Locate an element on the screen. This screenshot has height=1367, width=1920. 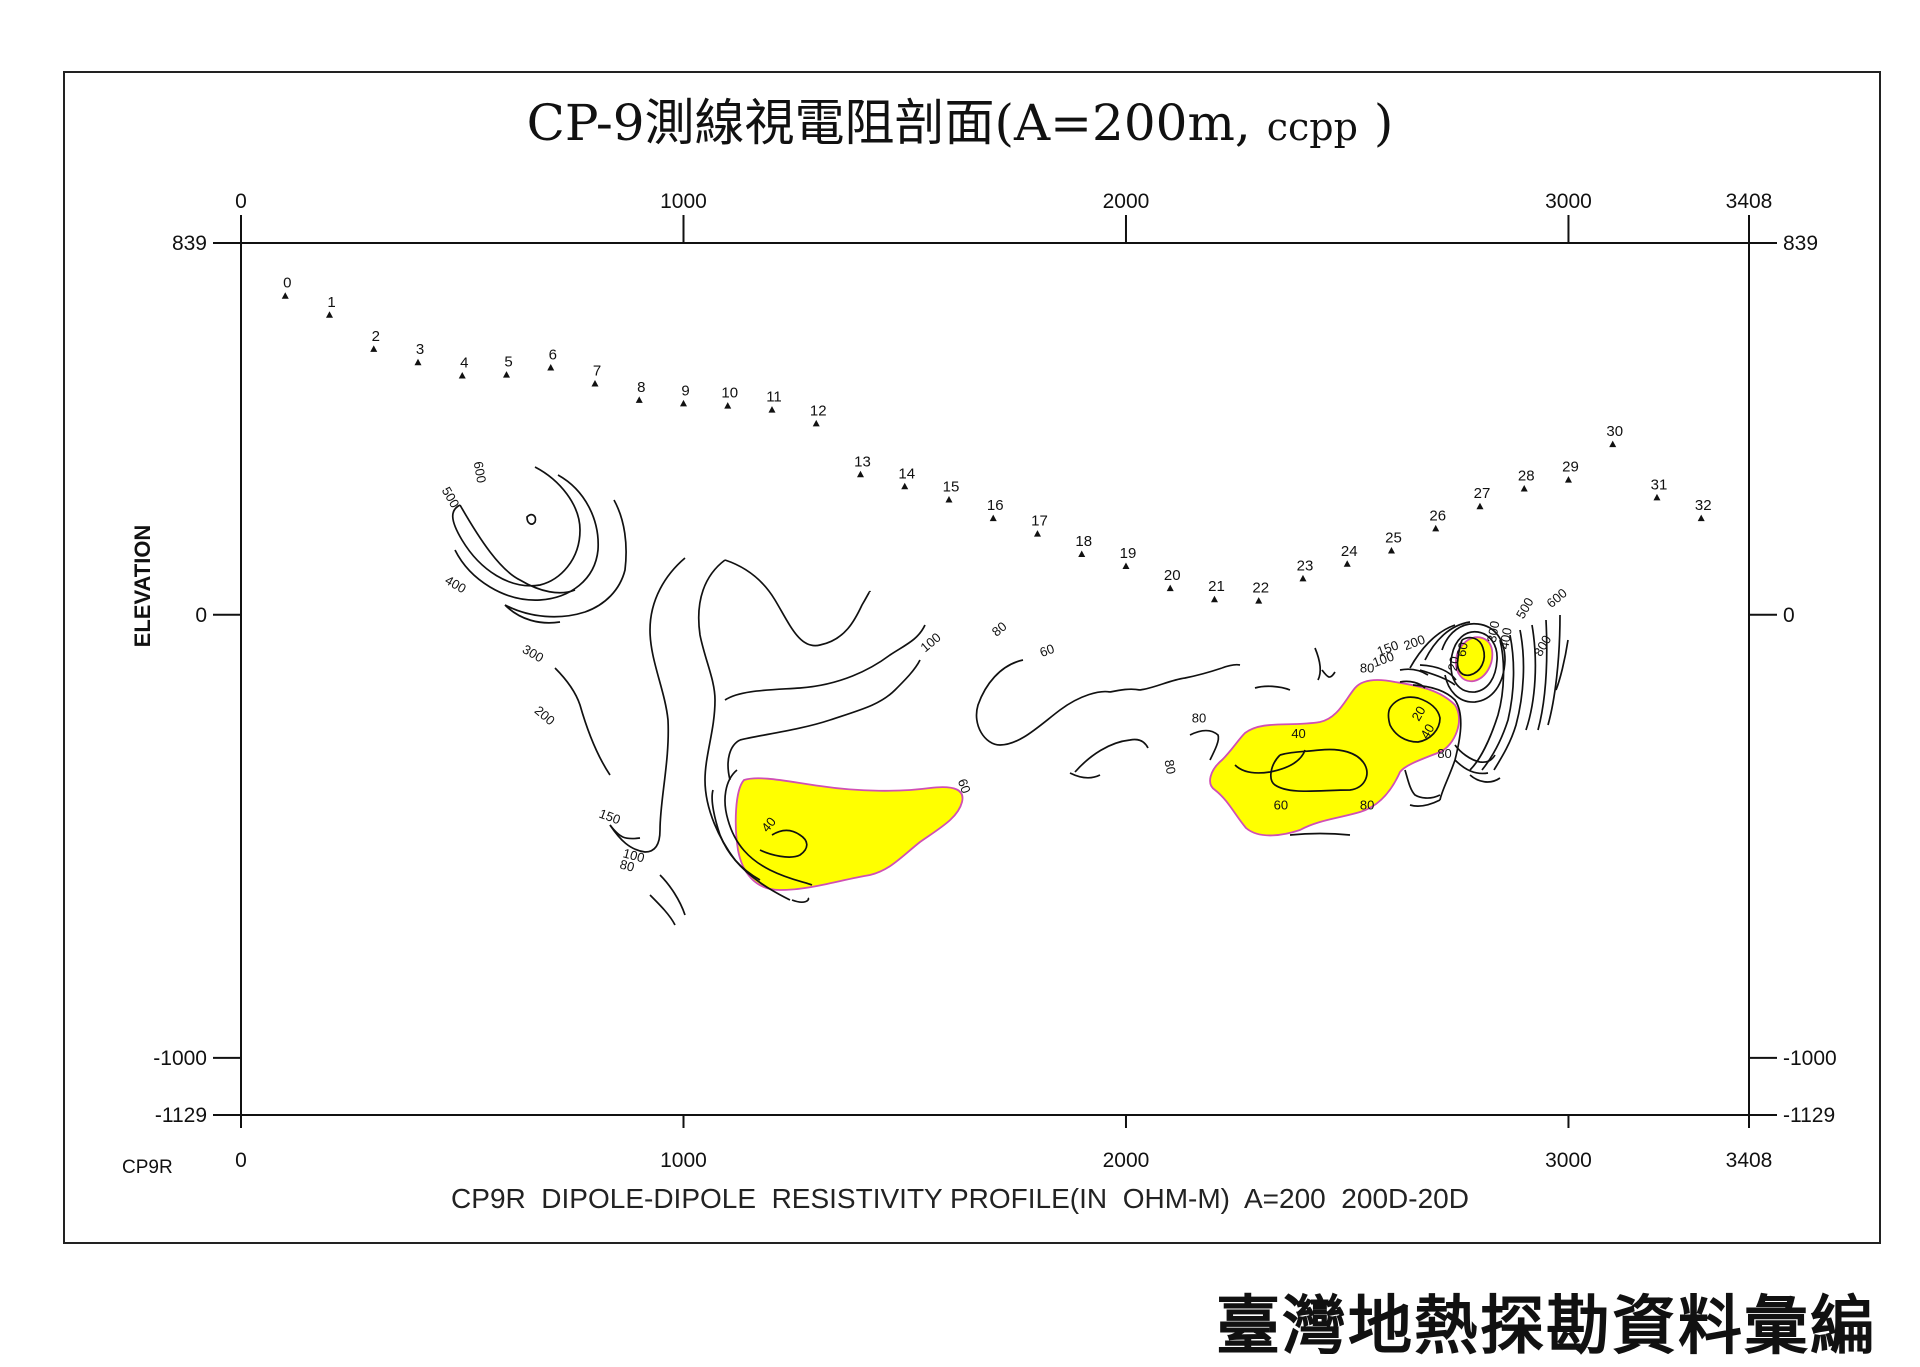
station-label: 23 is located at coordinates (1305, 565).